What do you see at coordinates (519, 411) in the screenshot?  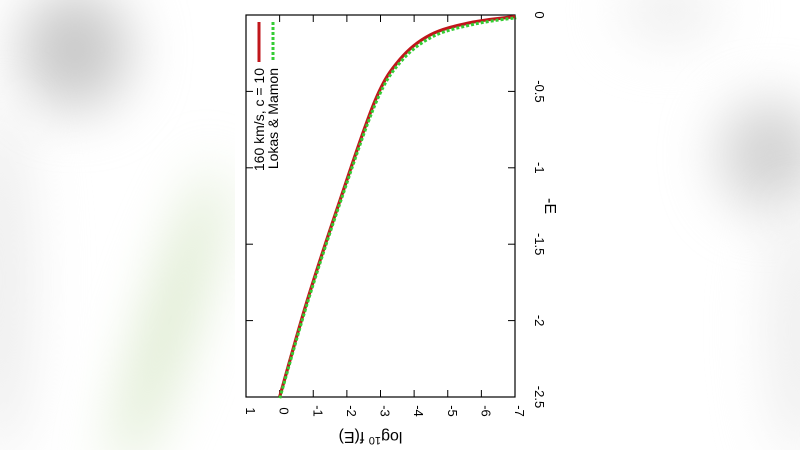 I see `y-tick-label: -7` at bounding box center [519, 411].